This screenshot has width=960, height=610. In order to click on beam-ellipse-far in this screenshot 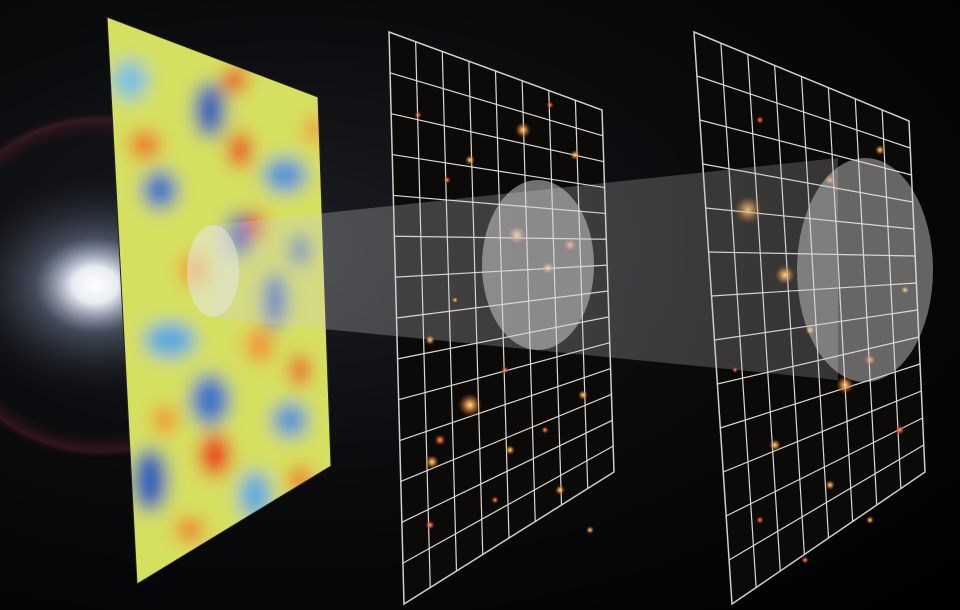, I will do `click(865, 270)`.